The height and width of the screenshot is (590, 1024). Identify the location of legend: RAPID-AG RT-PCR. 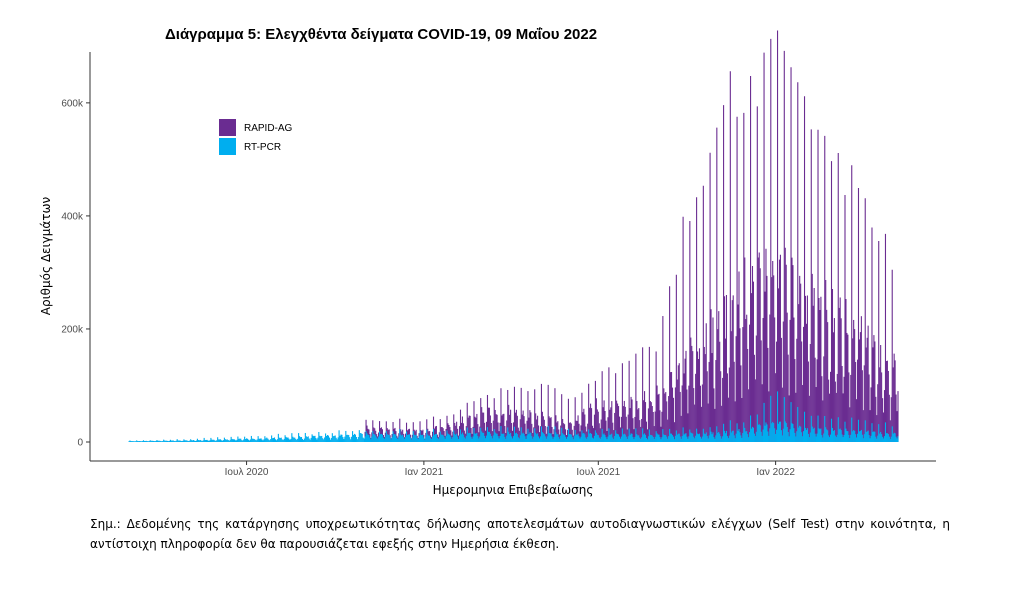
(256, 137).